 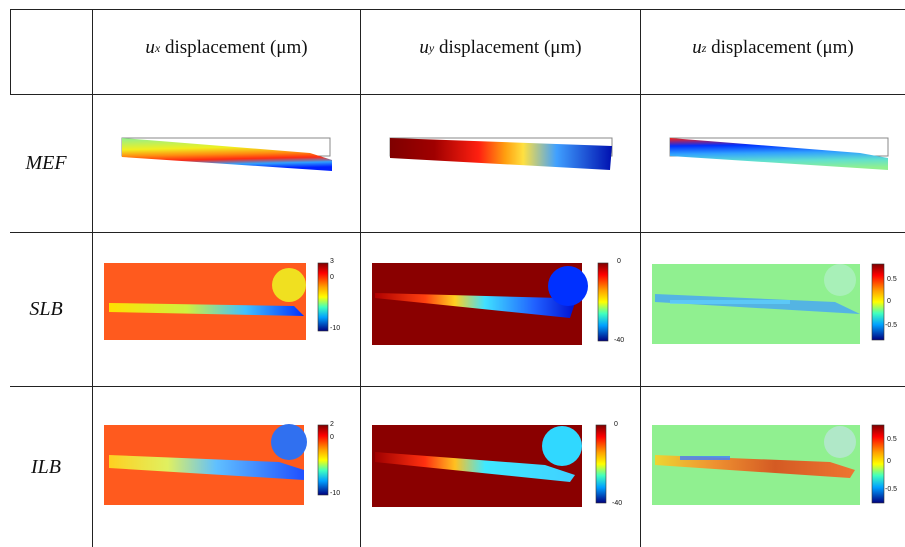 What do you see at coordinates (46, 309) in the screenshot?
I see `row-label-slb: SLB` at bounding box center [46, 309].